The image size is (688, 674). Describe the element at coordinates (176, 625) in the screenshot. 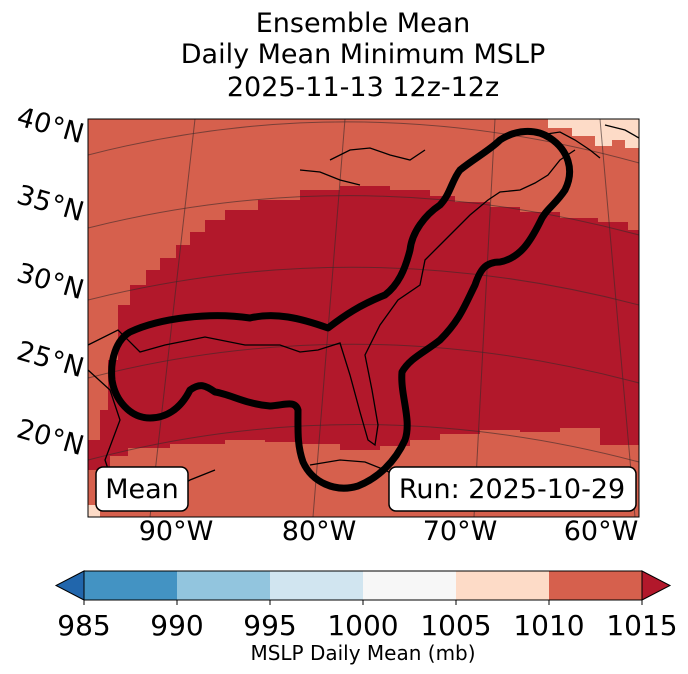

I see `colorbar-tick-label: 990` at that location.